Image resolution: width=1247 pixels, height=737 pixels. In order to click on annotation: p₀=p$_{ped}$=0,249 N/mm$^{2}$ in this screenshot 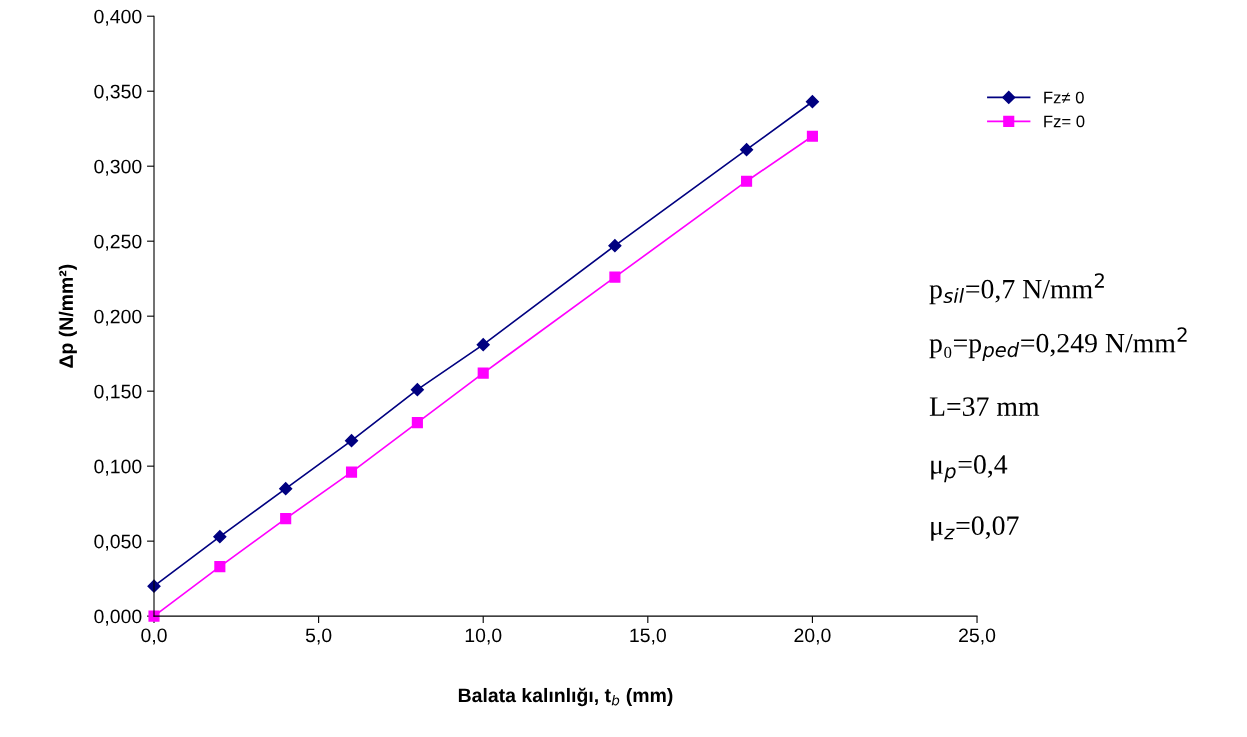, I will do `click(1058, 344)`.